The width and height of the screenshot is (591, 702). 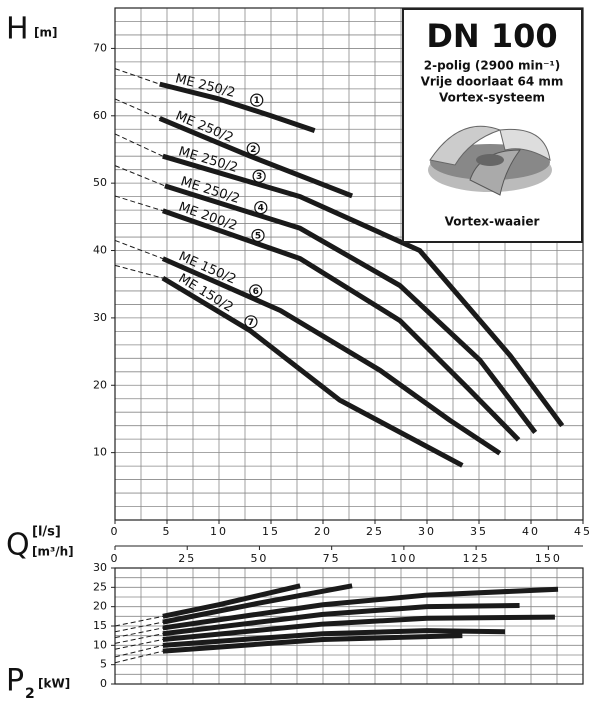 I want to click on curve-number: 2, so click(x=253, y=150).